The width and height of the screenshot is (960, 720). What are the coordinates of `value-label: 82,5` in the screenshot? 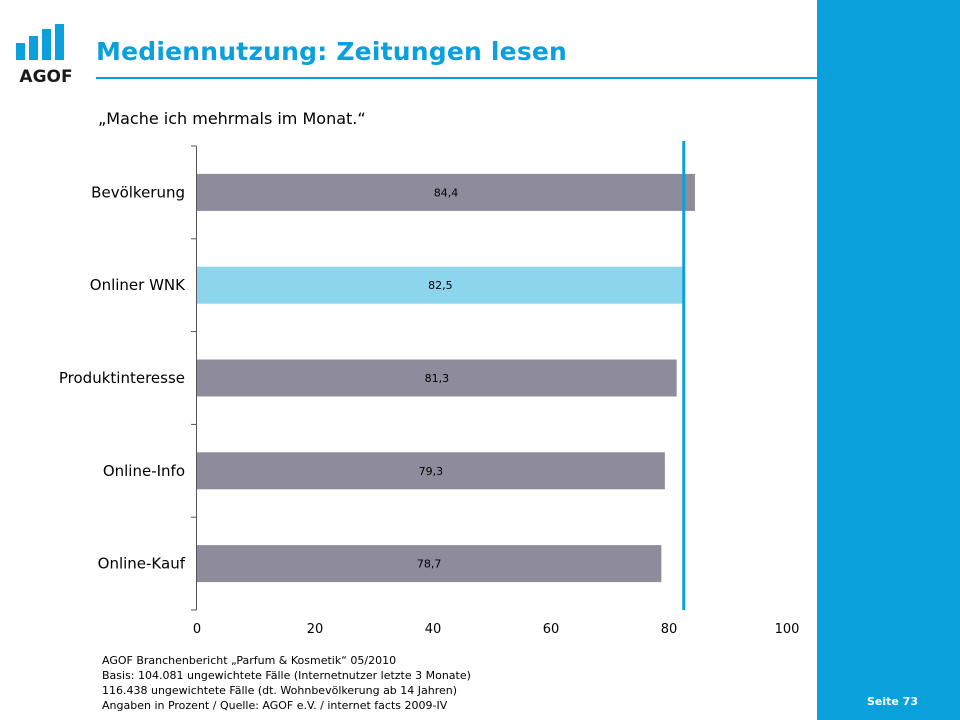 It's located at (440, 285).